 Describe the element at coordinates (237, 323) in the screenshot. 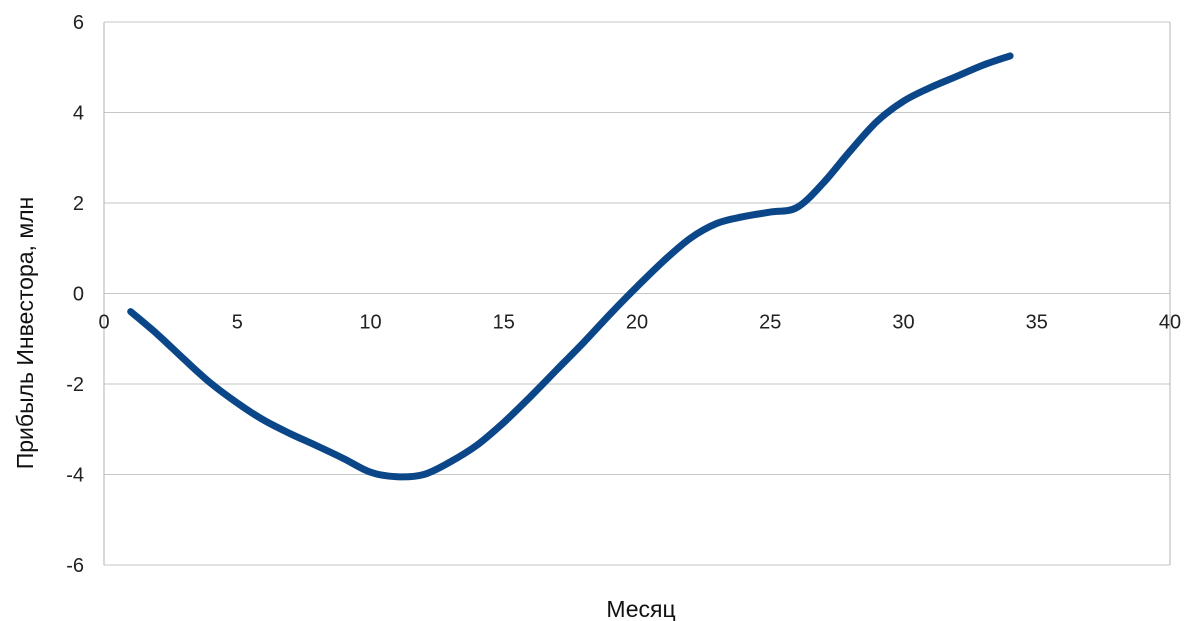

I see `x-tick-label: 5` at that location.